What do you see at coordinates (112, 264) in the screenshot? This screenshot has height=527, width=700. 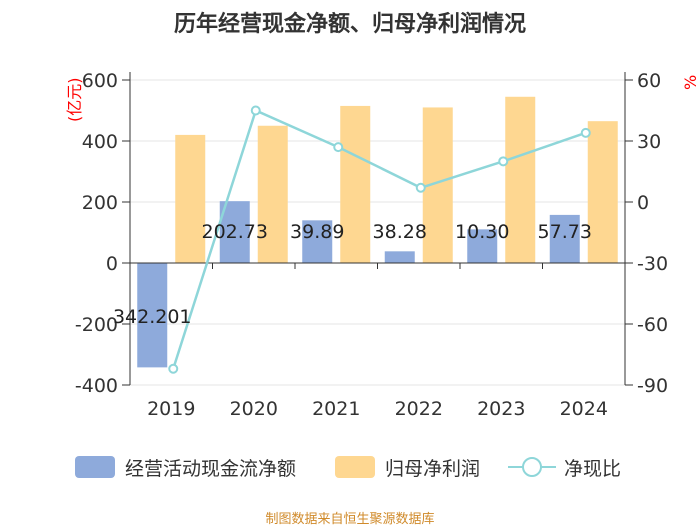 I see `left-axis-tick-label: 0` at bounding box center [112, 264].